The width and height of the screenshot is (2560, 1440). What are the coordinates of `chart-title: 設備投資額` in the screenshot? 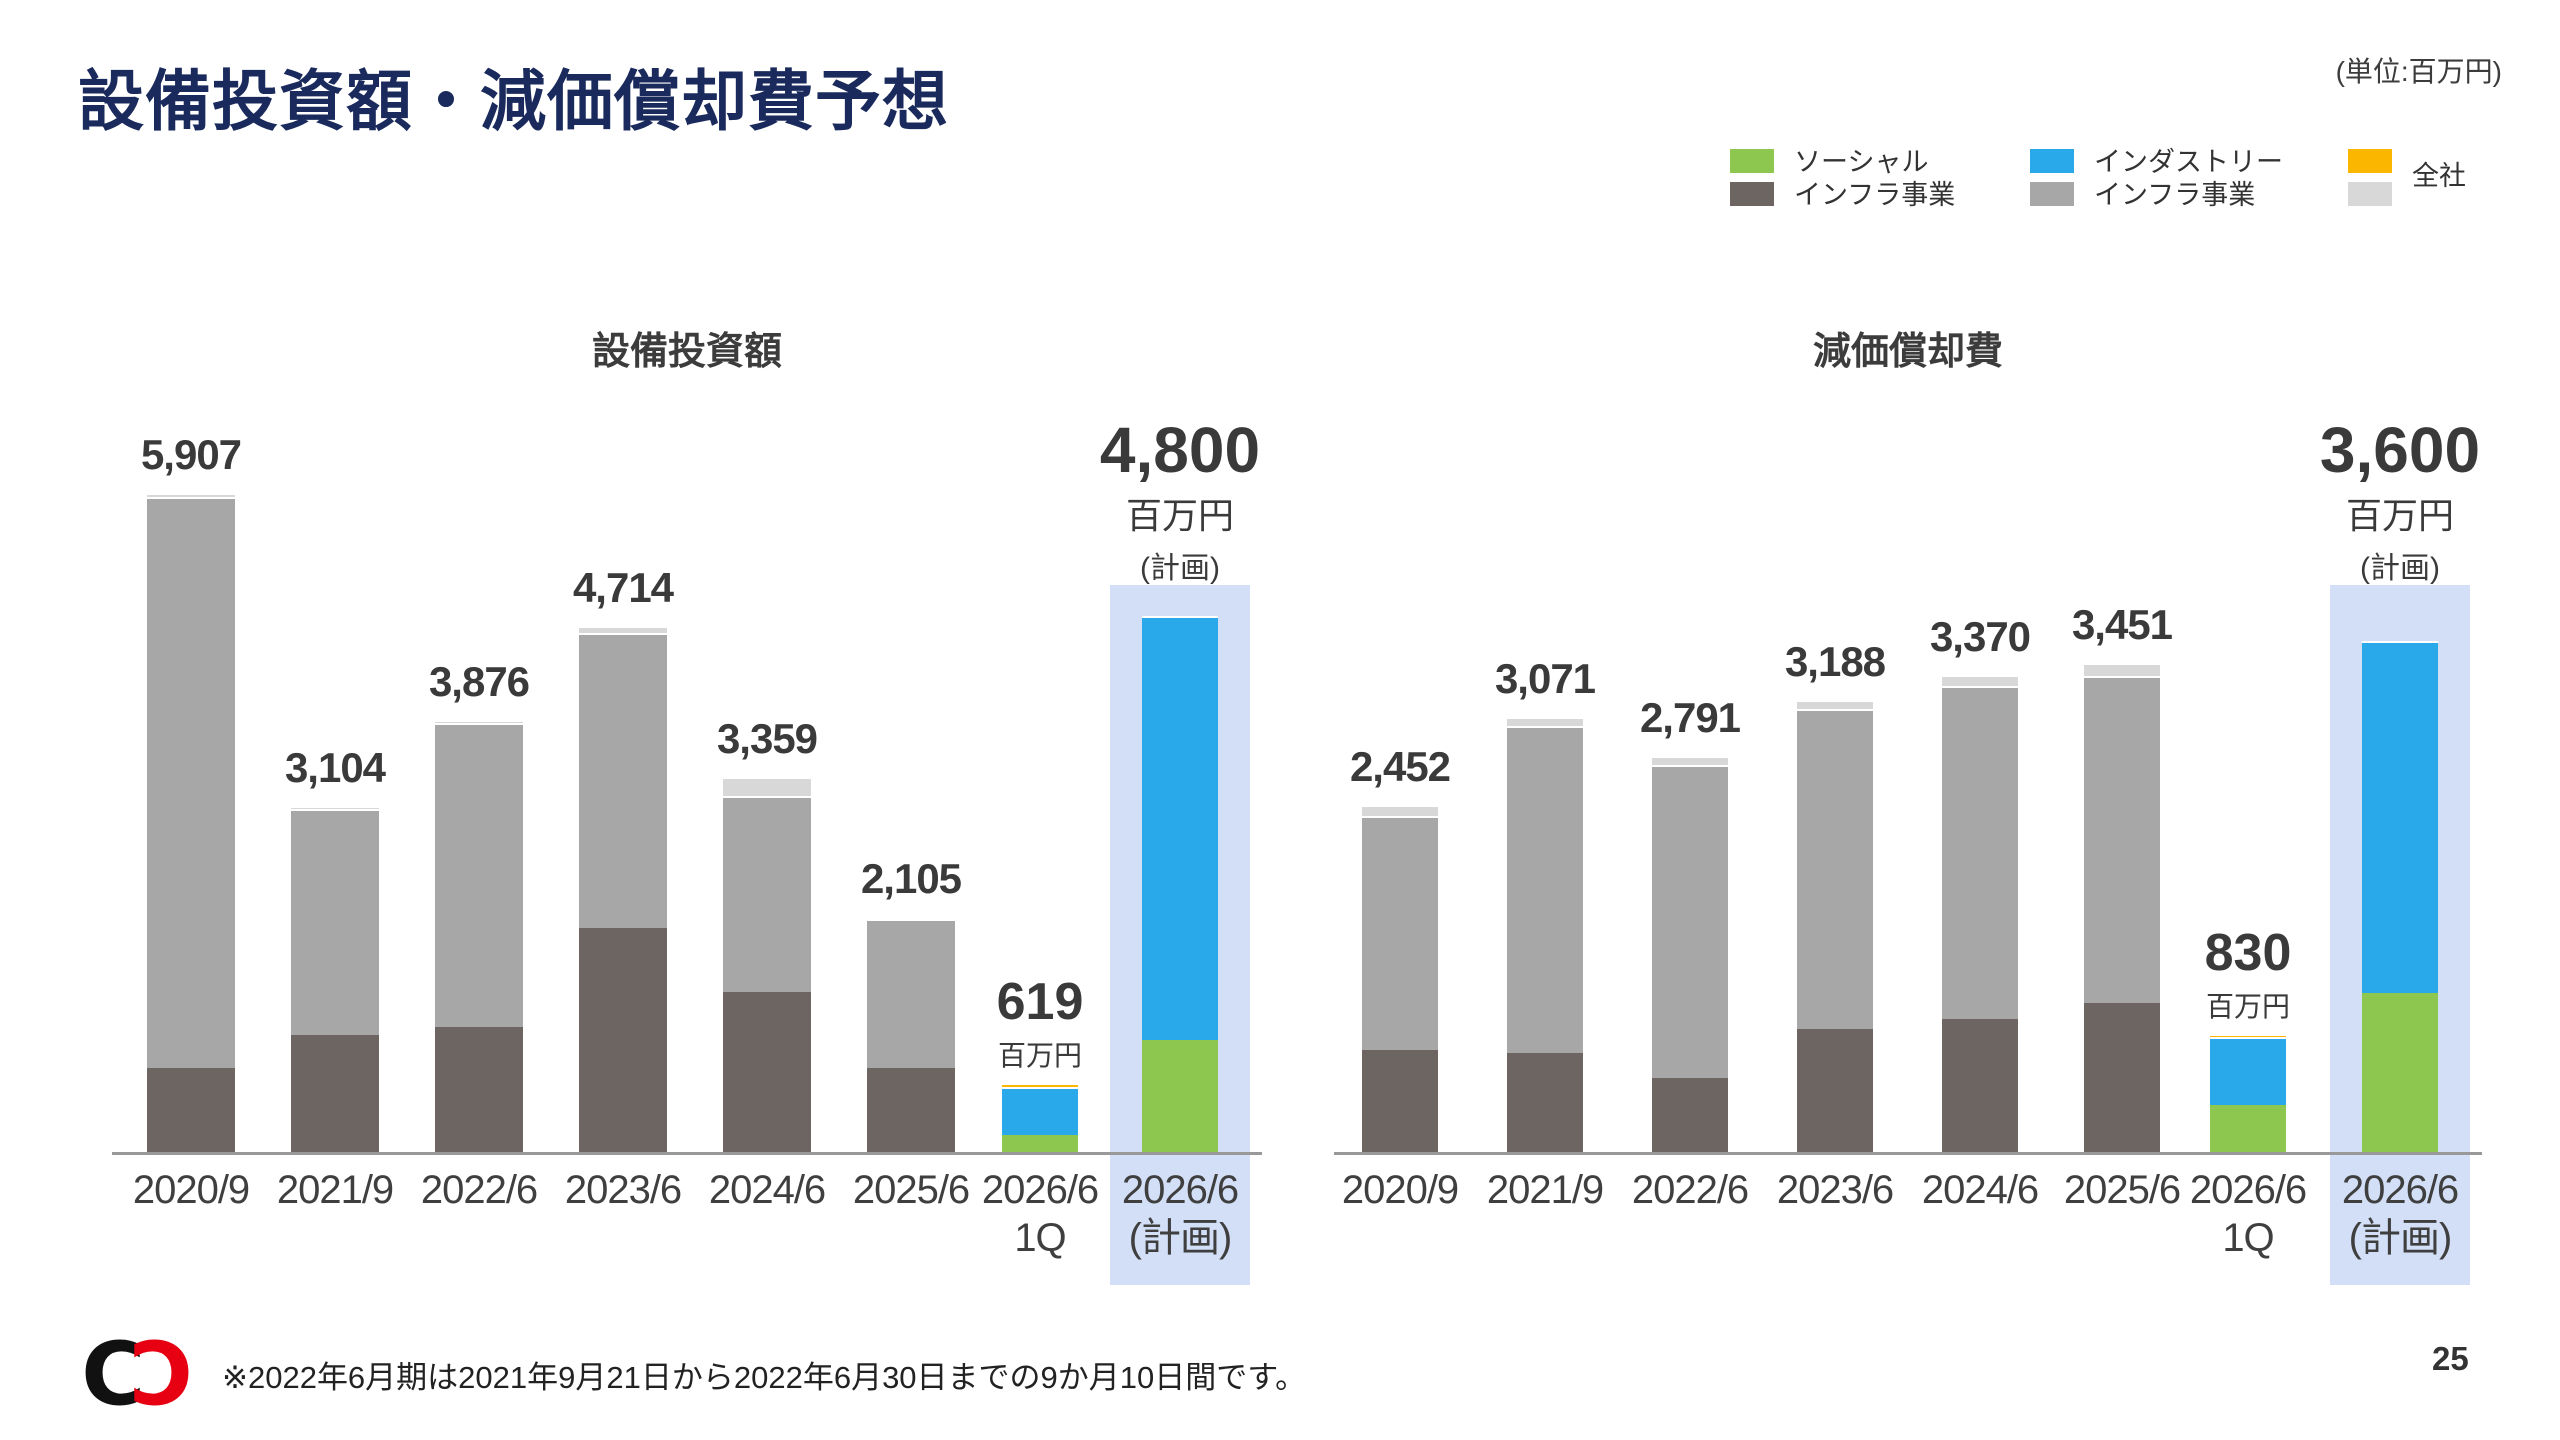 It's located at (686, 352).